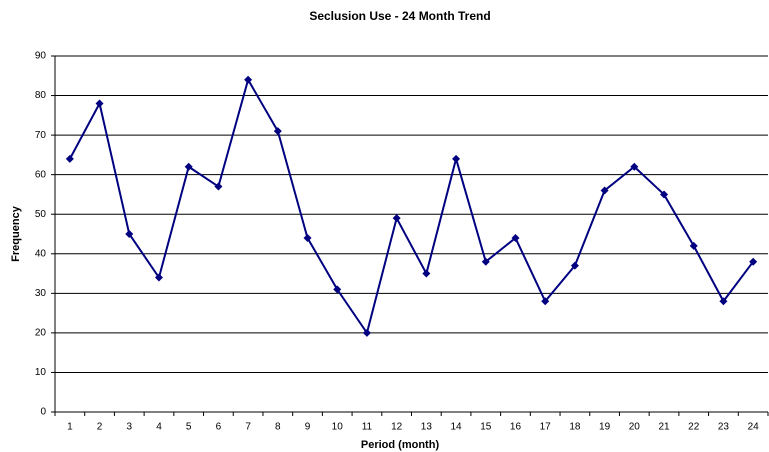 This screenshot has width=769, height=452. What do you see at coordinates (575, 427) in the screenshot?
I see `x-tick-label: 18` at bounding box center [575, 427].